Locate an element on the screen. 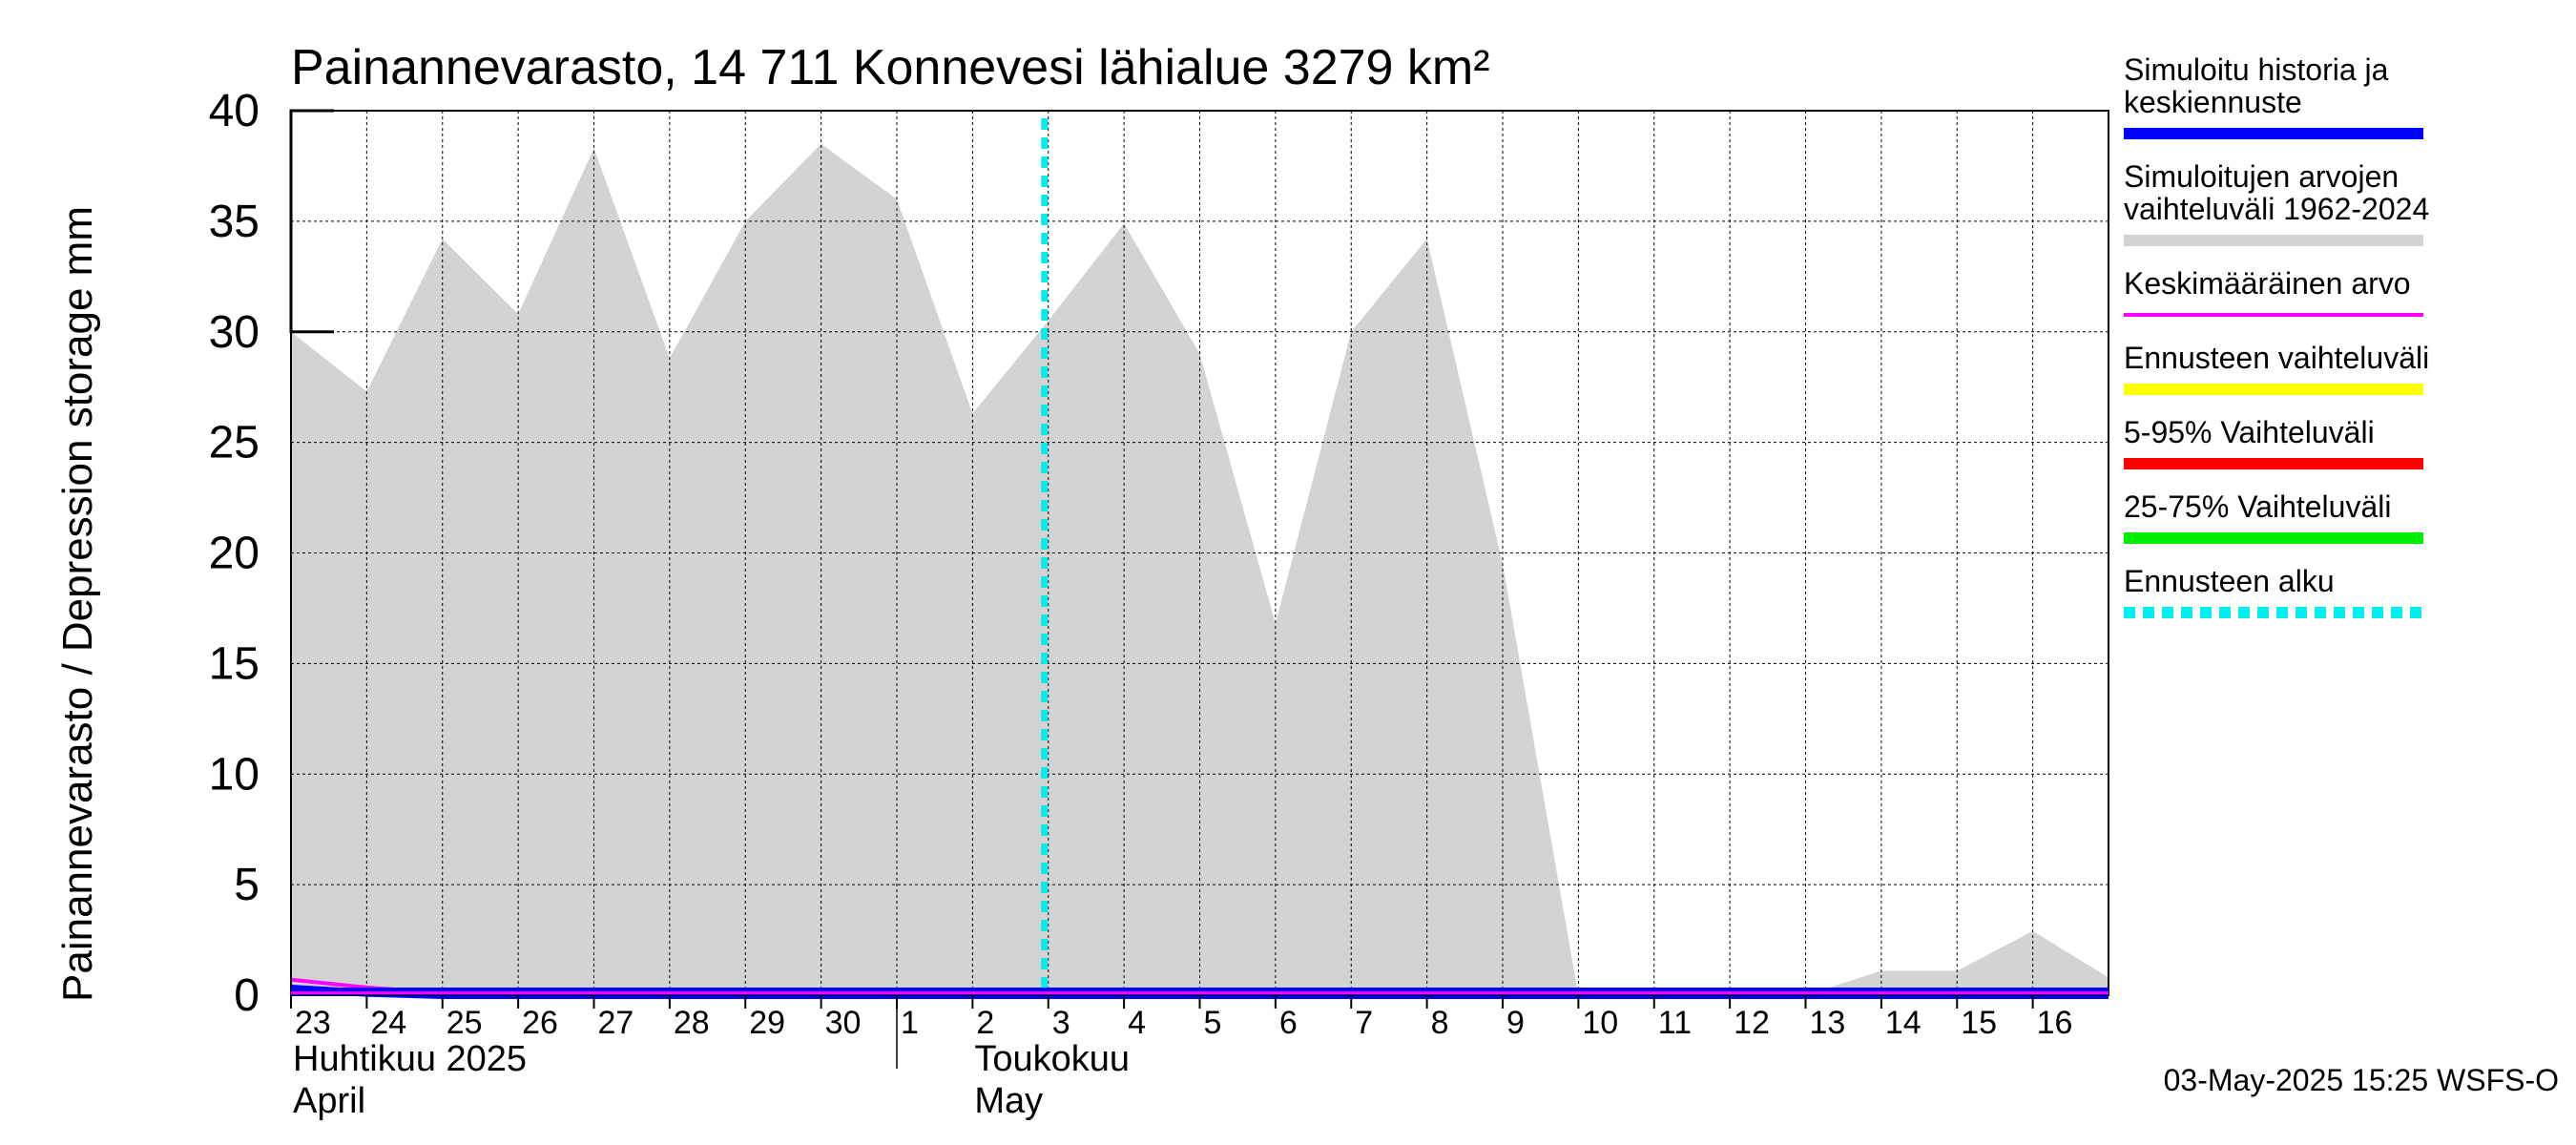  x-tick-label: 7 is located at coordinates (1364, 1023).